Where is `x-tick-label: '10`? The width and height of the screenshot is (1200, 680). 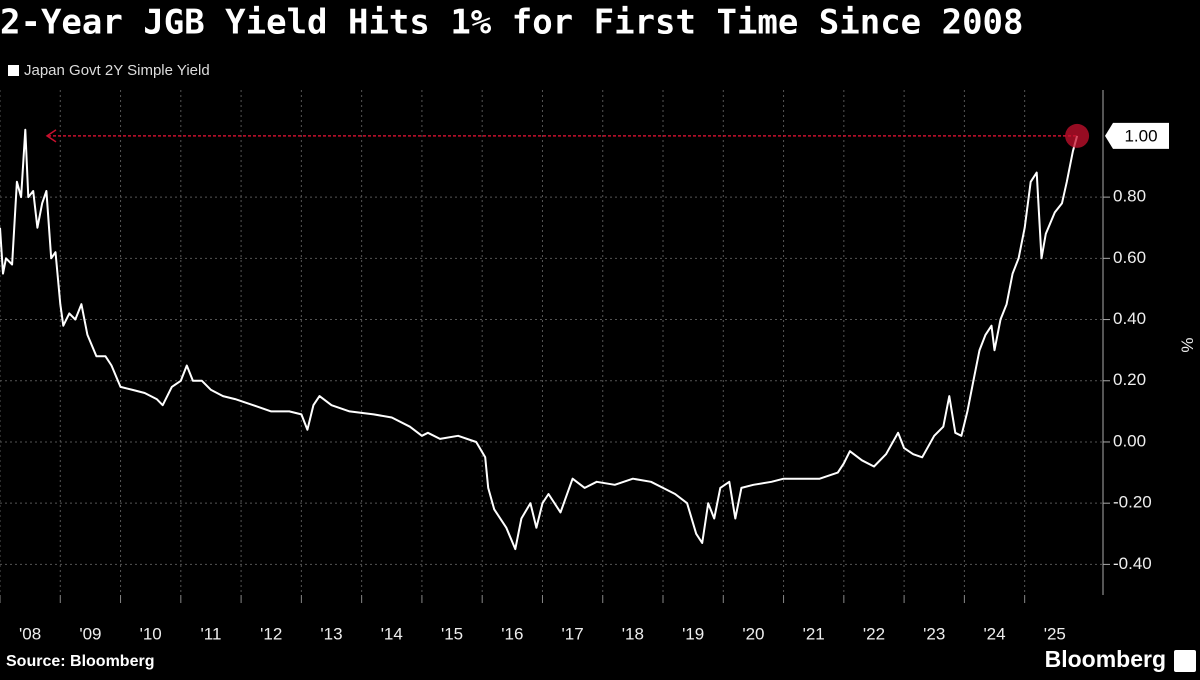
x-tick-label: '10 is located at coordinates (151, 633).